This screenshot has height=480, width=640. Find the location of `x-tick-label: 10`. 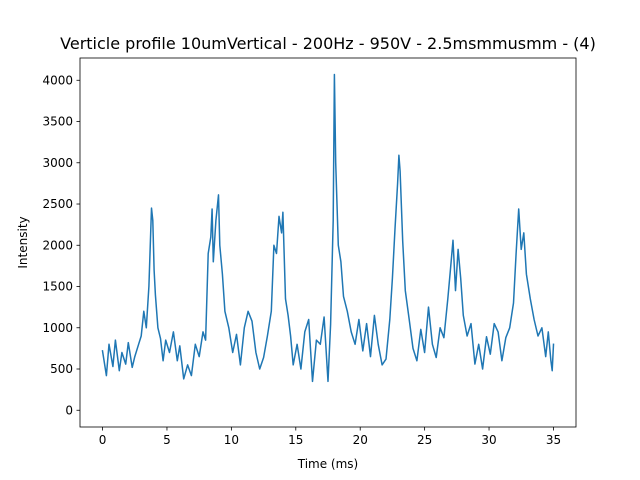

x-tick-label: 10 is located at coordinates (231, 440).